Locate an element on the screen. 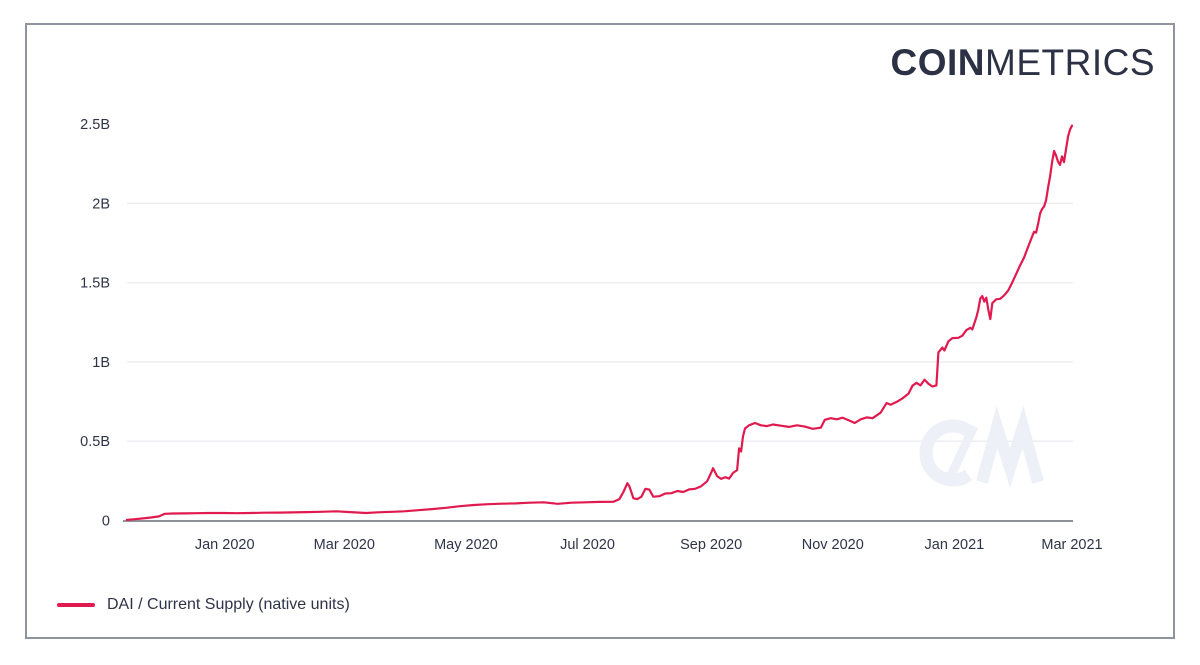 The height and width of the screenshot is (665, 1200). coinmetrics-logo: COINMETRICS is located at coordinates (1023, 62).